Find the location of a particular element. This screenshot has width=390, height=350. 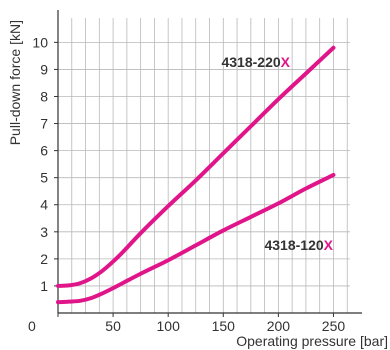

y-tick-label: 1 is located at coordinates (44, 286).